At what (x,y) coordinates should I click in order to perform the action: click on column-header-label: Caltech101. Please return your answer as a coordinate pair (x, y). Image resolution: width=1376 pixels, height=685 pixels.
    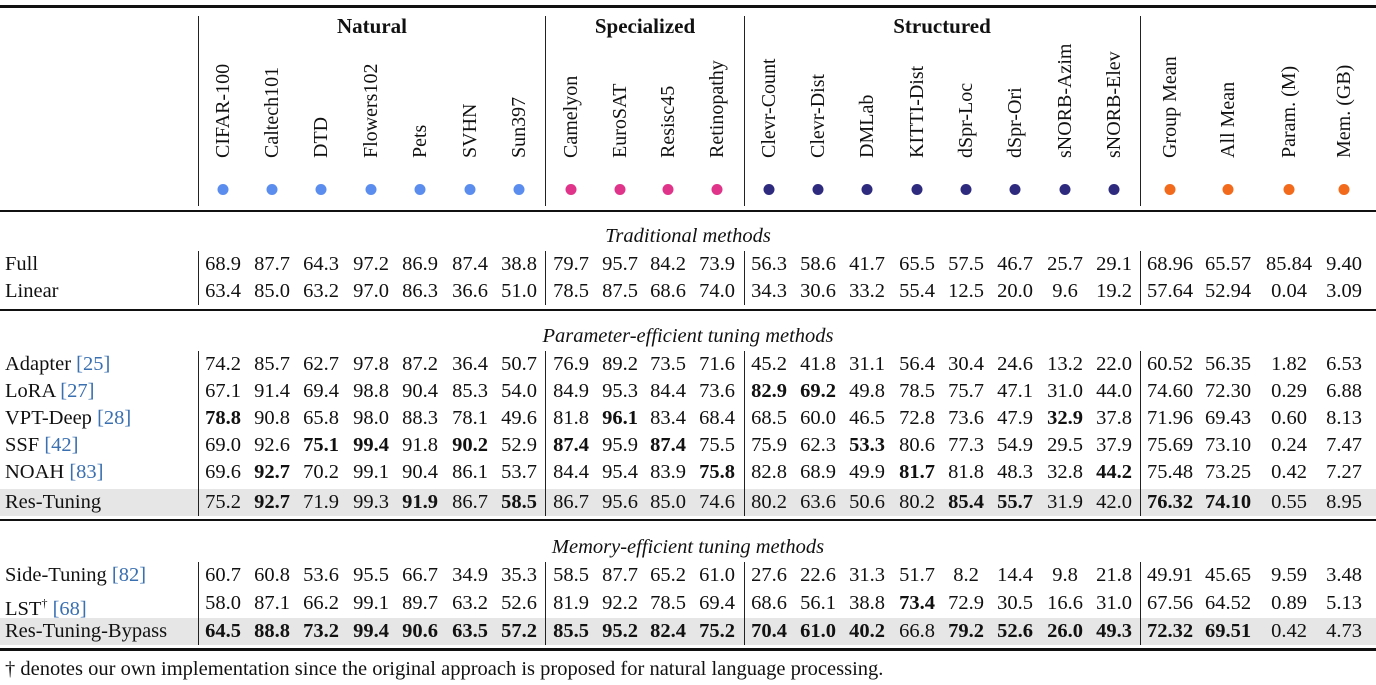
    Looking at the image, I should click on (272, 112).